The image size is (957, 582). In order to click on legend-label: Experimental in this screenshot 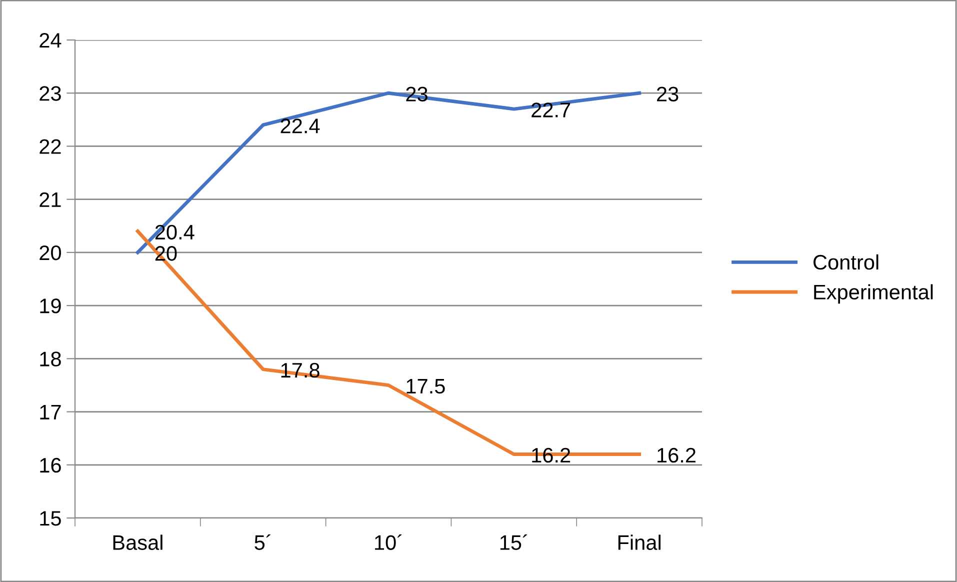, I will do `click(873, 294)`.